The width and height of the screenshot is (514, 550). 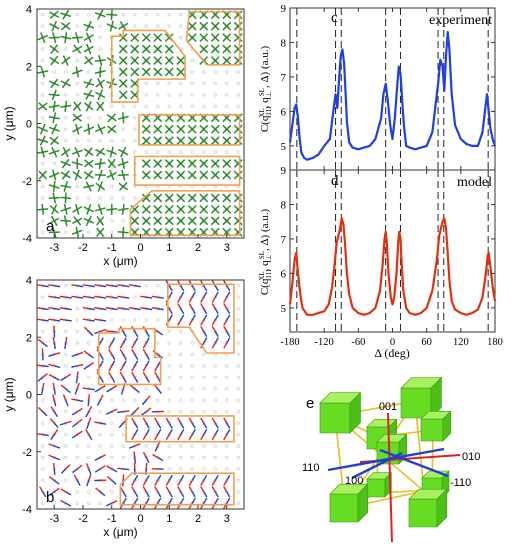 I want to click on panel-d-label: model, so click(x=474, y=182).